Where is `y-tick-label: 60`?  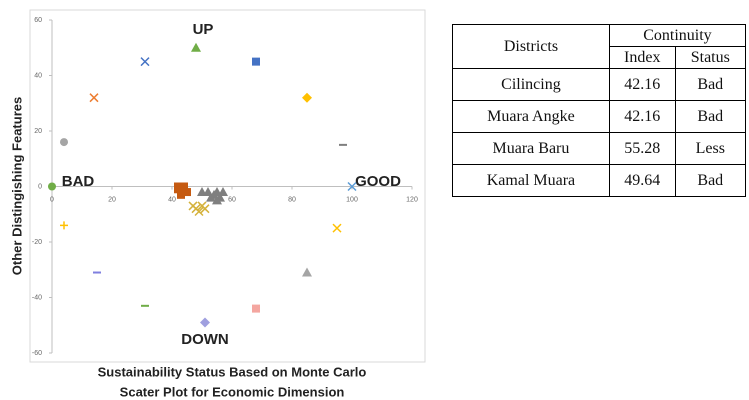 y-tick-label: 60 is located at coordinates (38, 20).